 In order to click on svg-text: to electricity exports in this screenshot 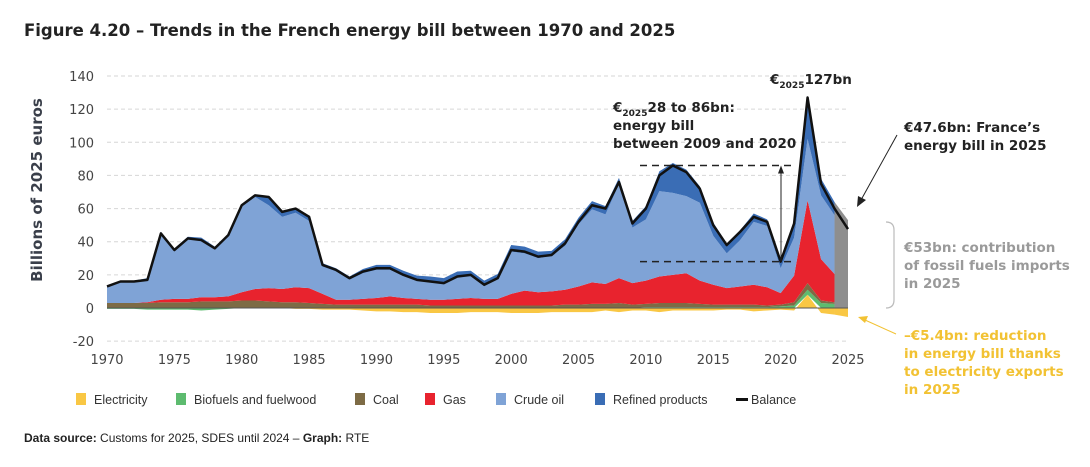, I will do `click(984, 372)`.